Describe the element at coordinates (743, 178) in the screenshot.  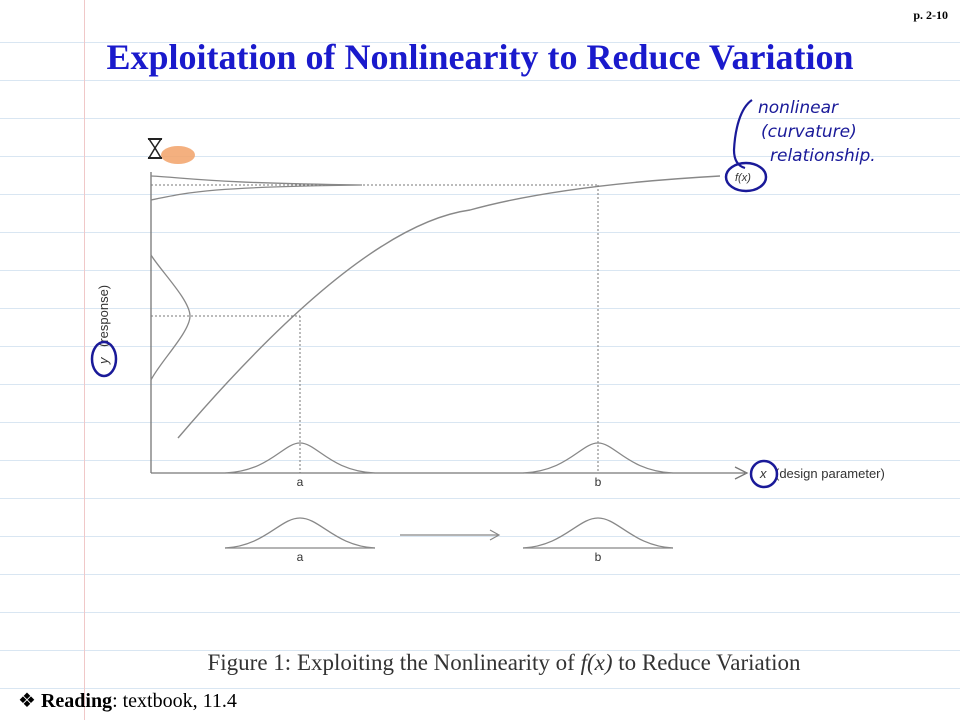
I see `curve-label: f(x)` at that location.